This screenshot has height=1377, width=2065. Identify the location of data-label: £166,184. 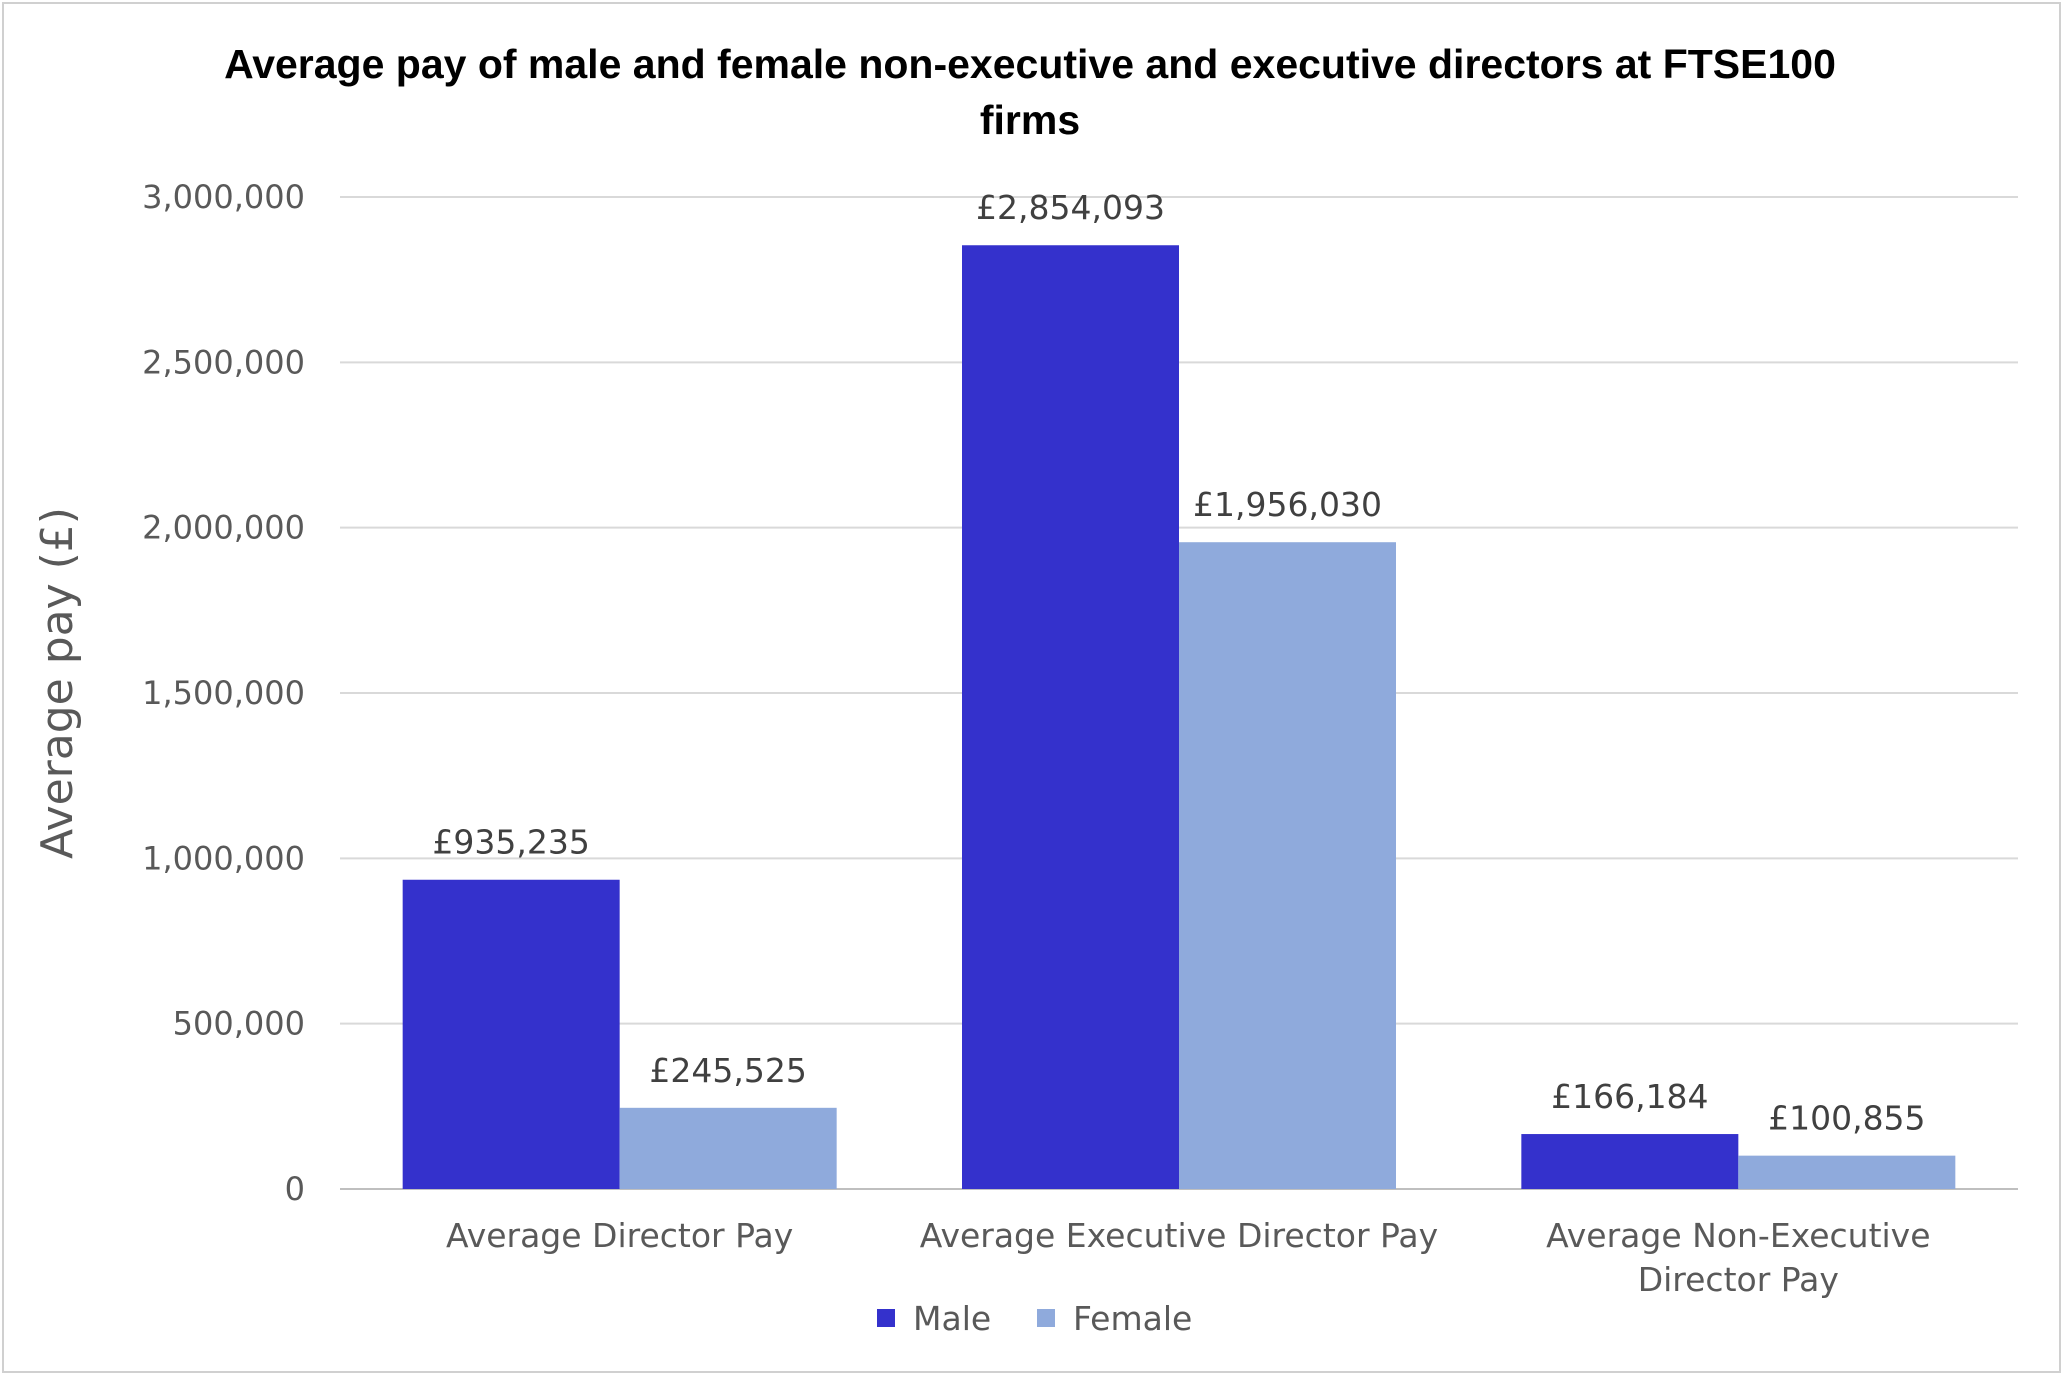
(1629, 1096).